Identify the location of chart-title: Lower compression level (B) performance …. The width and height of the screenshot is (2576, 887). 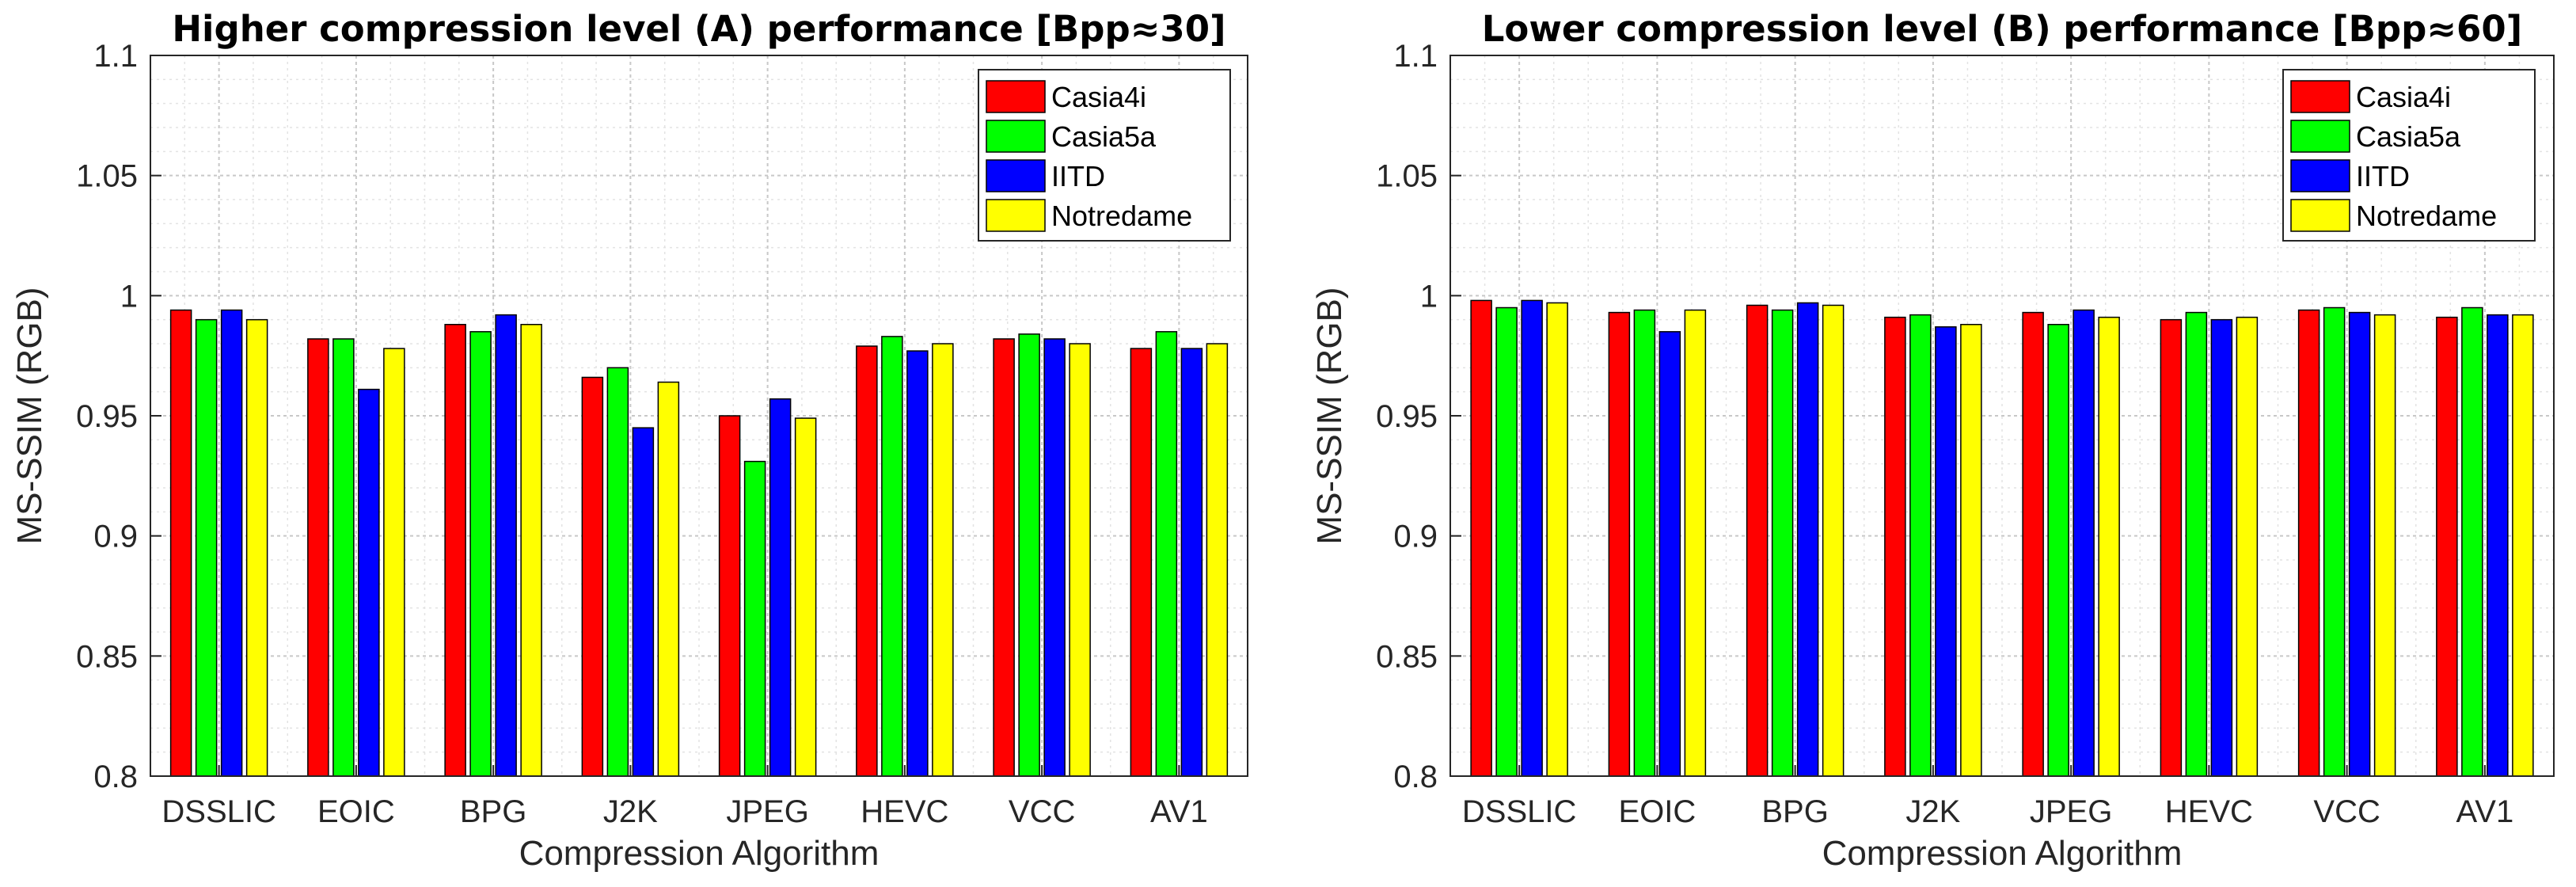
(2002, 29).